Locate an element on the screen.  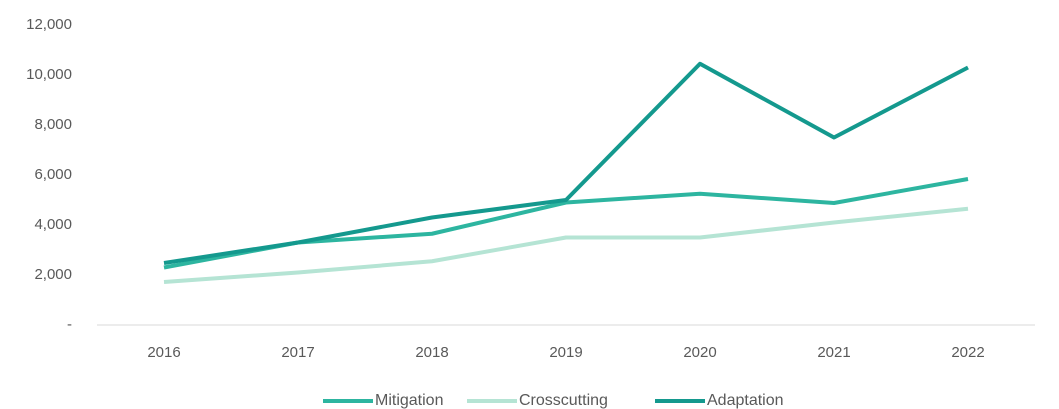
legend-label: Crosscutting is located at coordinates (563, 400).